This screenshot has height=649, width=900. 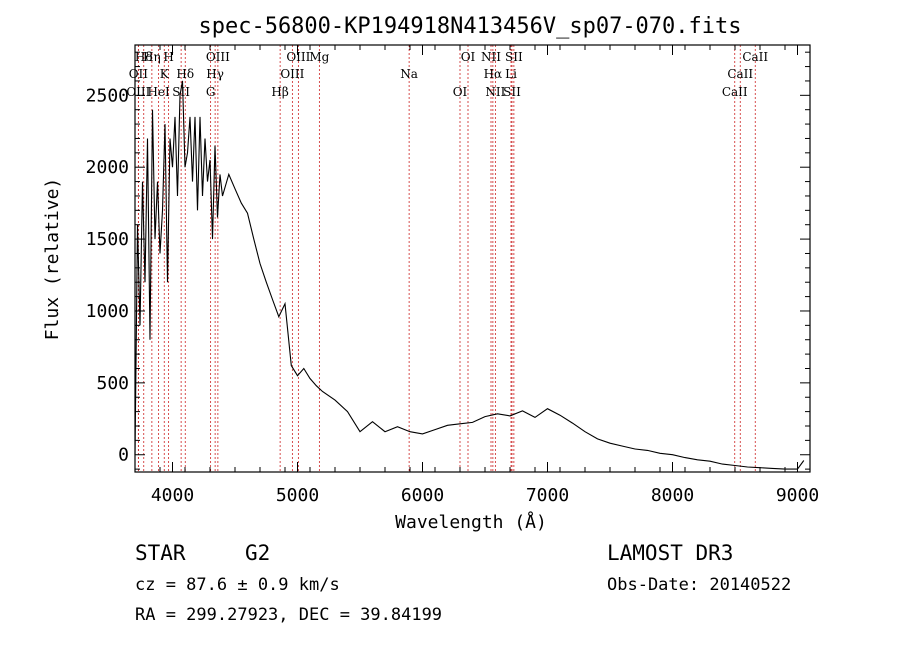 What do you see at coordinates (158, 92) in the screenshot?
I see `line-label: HeI` at bounding box center [158, 92].